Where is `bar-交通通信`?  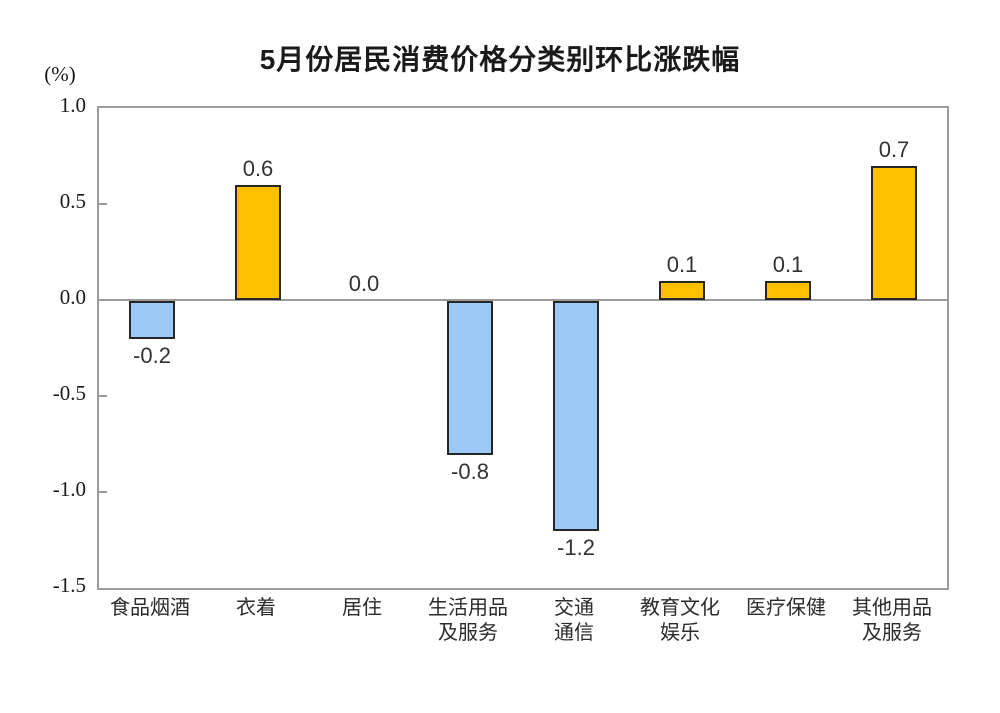
bar-交通通信 is located at coordinates (576, 416).